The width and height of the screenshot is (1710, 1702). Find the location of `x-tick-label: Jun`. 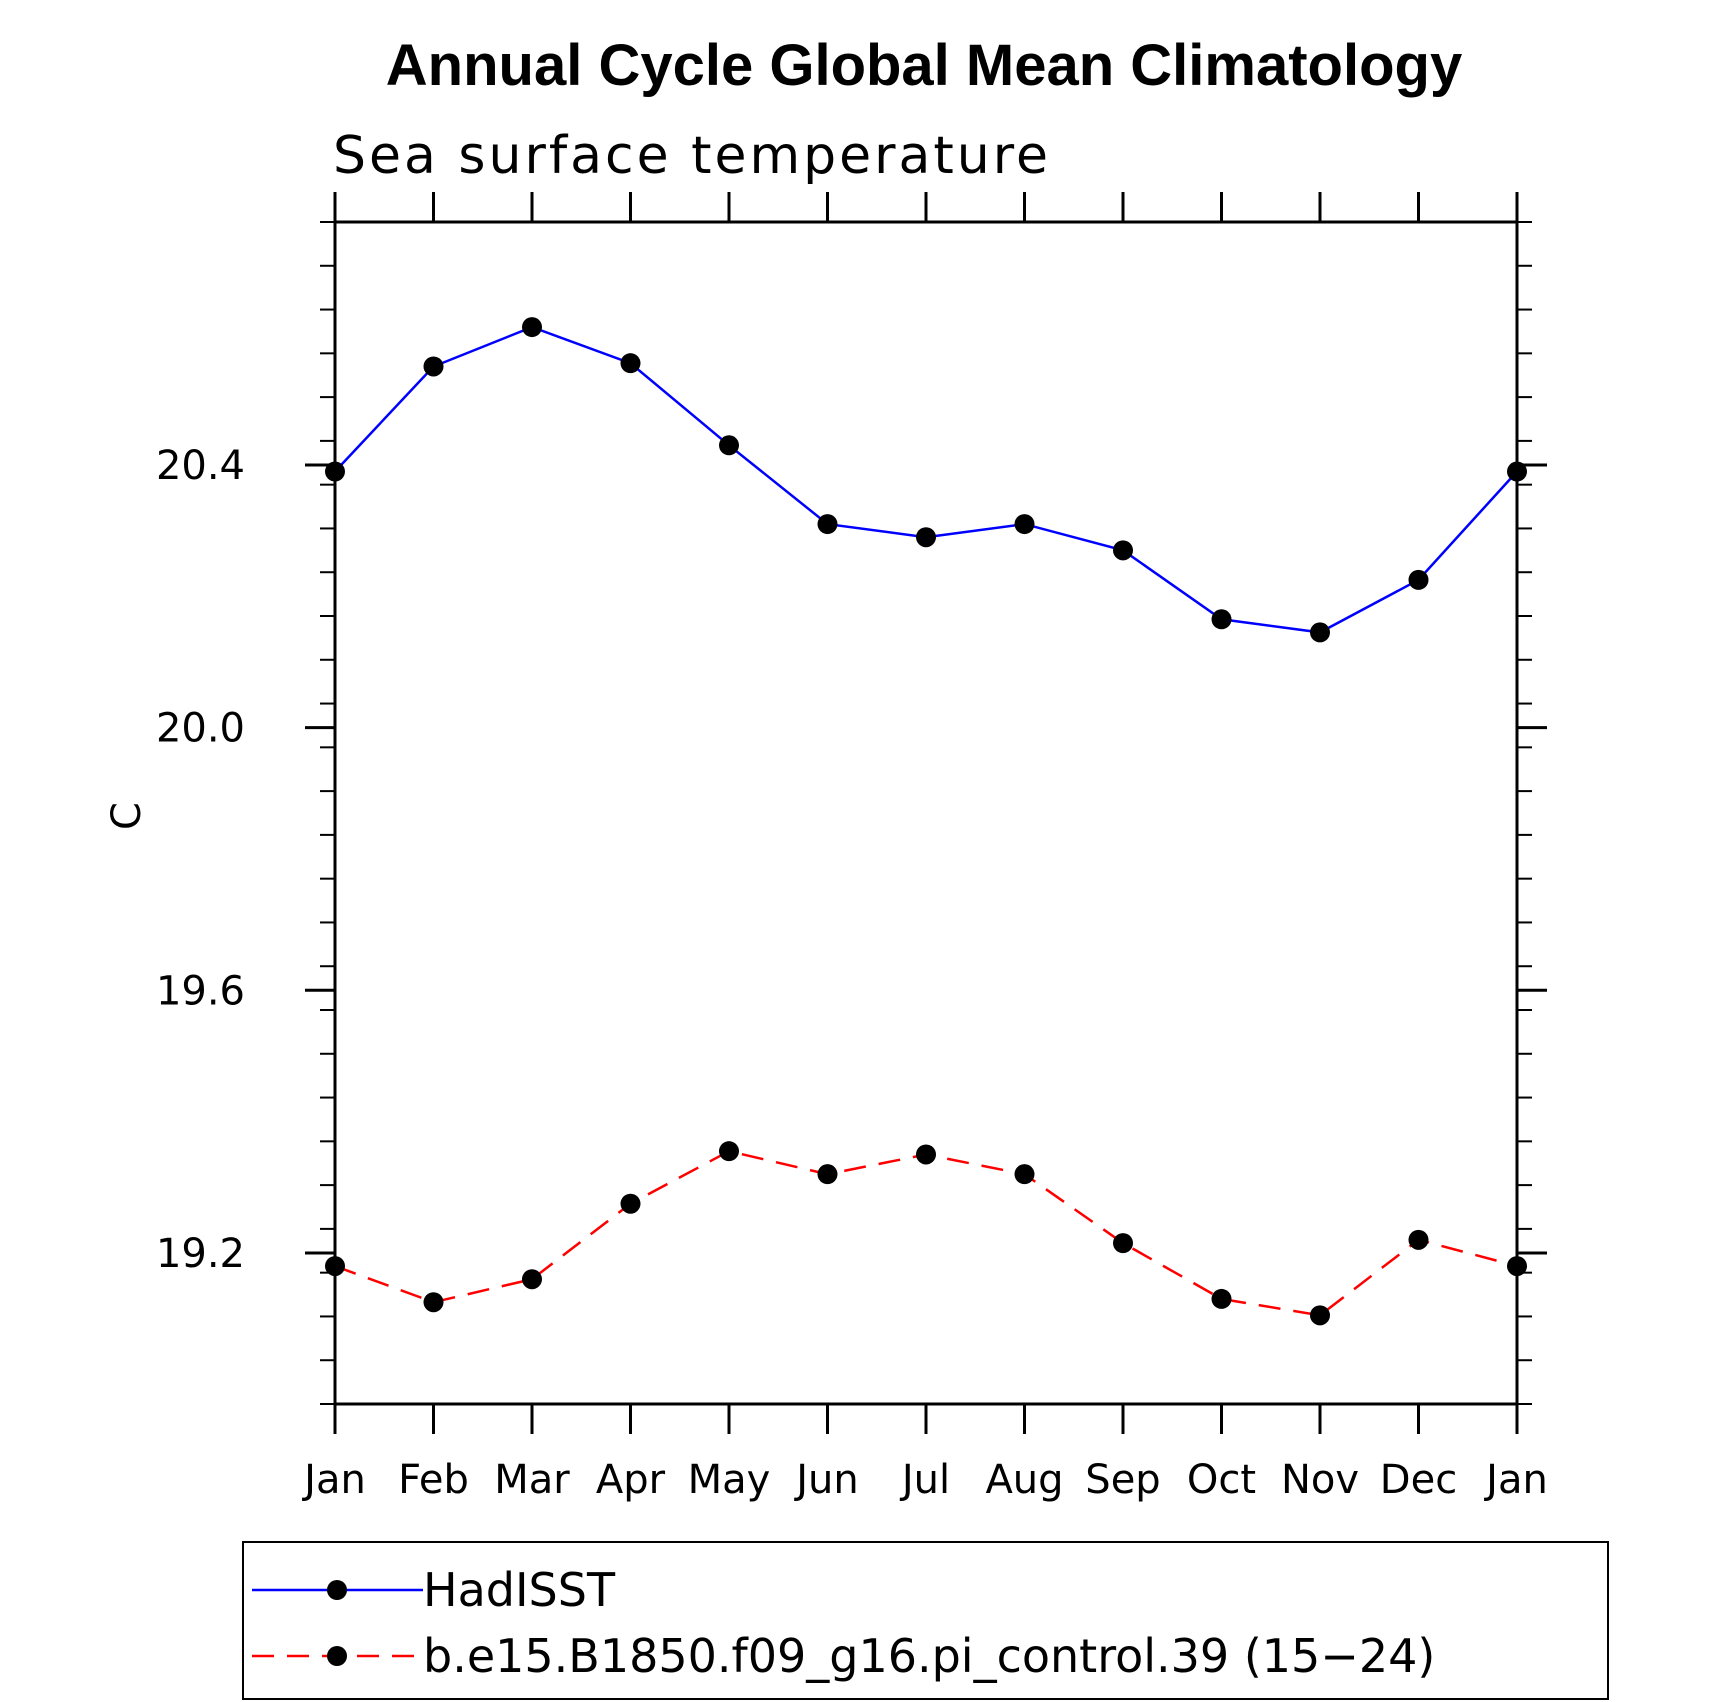

x-tick-label: Jun is located at coordinates (826, 1480).